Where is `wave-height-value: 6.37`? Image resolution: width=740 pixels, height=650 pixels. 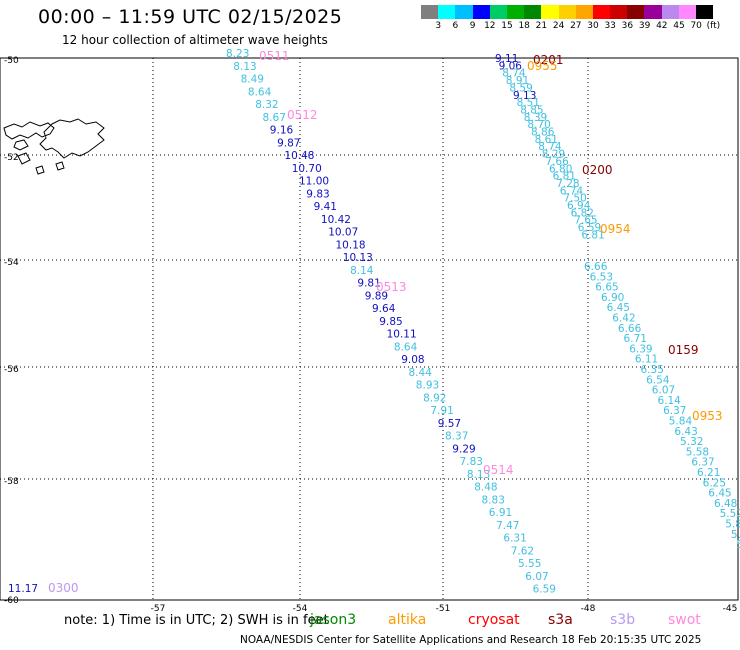 wave-height-value: 6.37 is located at coordinates (702, 463).